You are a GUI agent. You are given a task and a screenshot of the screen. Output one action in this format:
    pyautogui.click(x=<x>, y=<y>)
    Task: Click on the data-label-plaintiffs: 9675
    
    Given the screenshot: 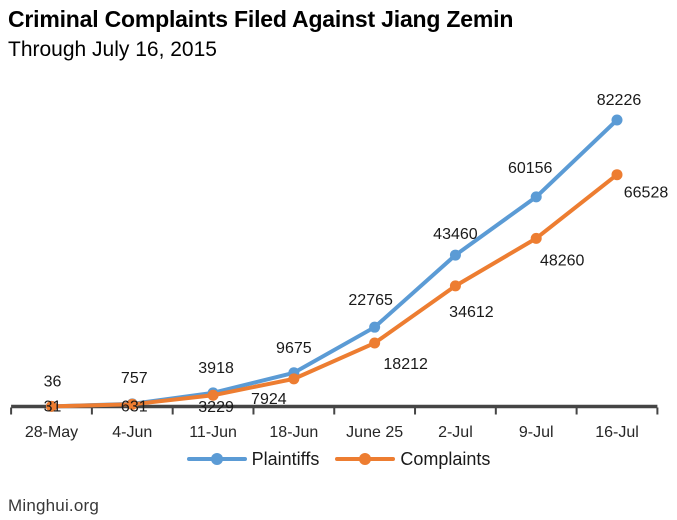 What is the action you would take?
    pyautogui.click(x=294, y=348)
    